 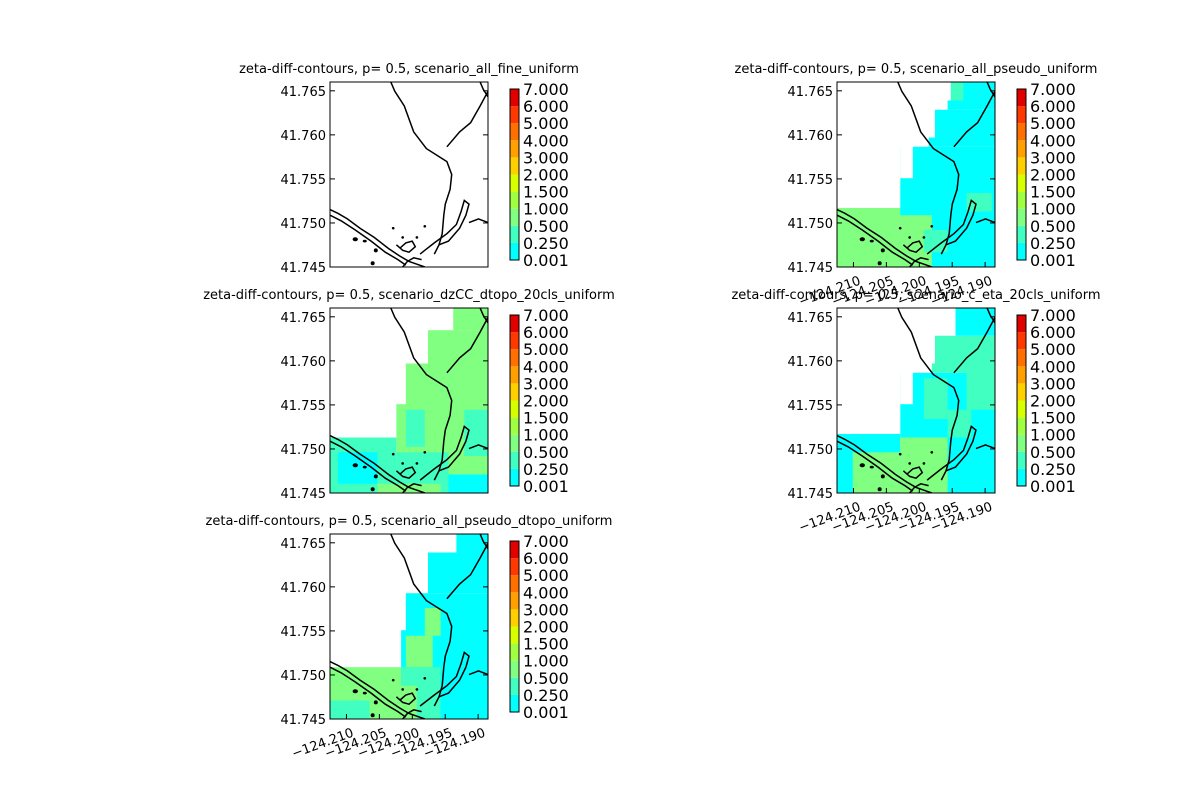 I want to click on y-tick-label: 41.755, so click(x=304, y=406).